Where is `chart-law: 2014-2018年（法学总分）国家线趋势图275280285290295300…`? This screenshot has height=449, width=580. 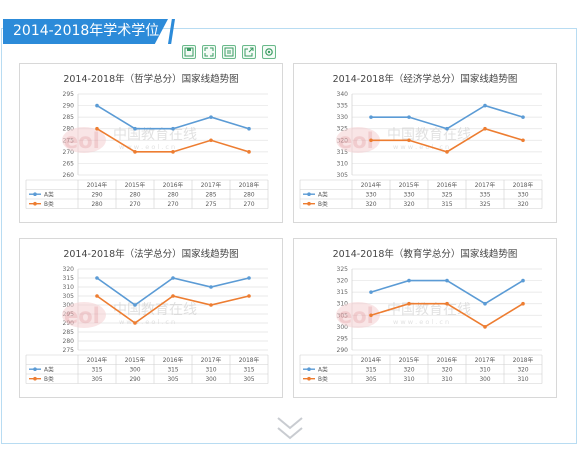
chart-law: 2014-2018年（法学总分）国家线趋势图275280285290295300… is located at coordinates (147, 316).